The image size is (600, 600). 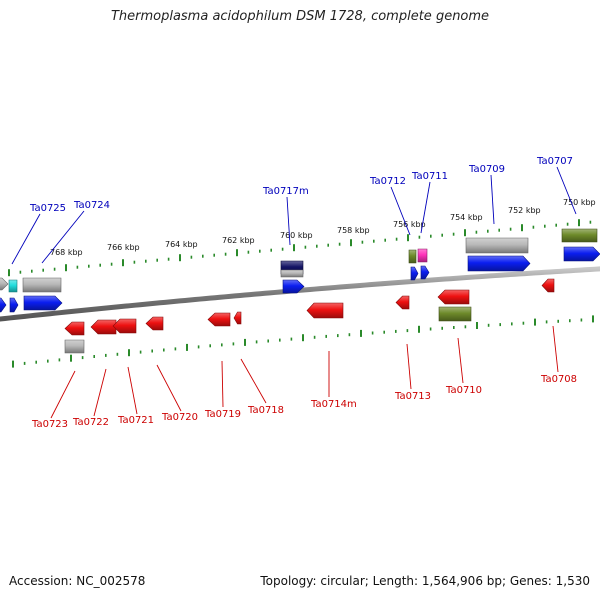 I want to click on kbp-label: 756 kbp, so click(x=409, y=224).